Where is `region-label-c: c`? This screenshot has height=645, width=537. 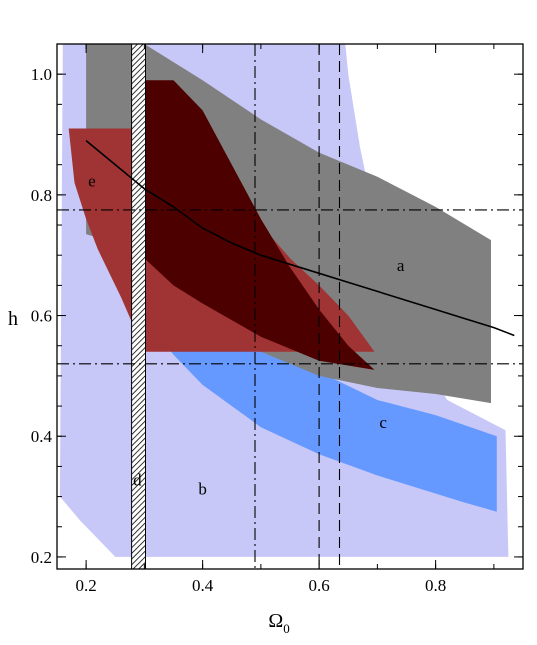
region-label-c: c is located at coordinates (383, 422).